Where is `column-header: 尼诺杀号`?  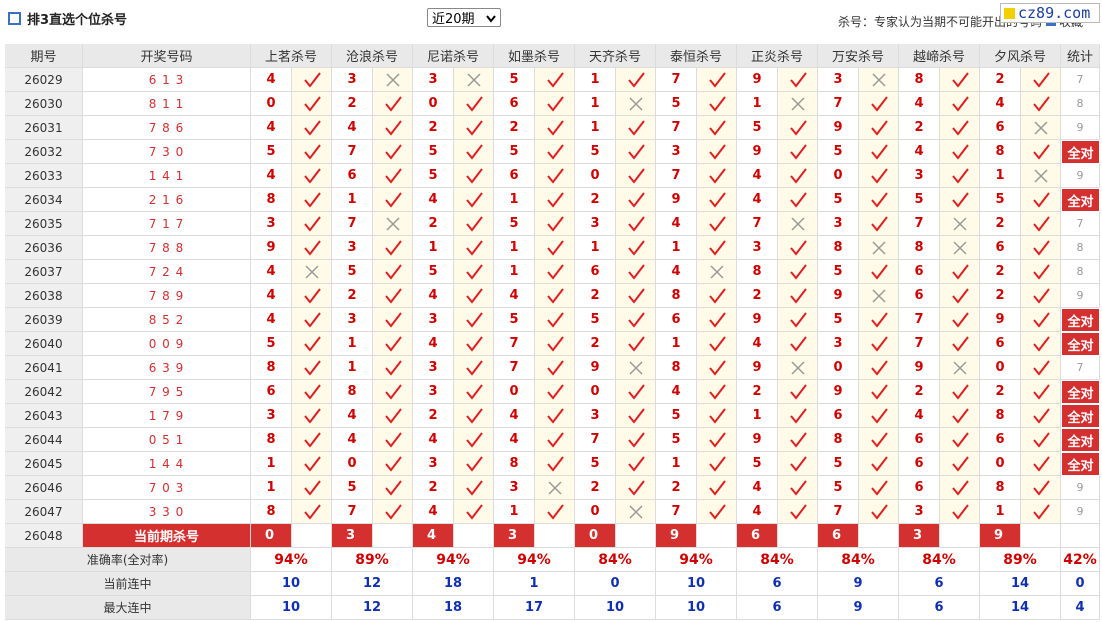
column-header: 尼诺杀号 is located at coordinates (453, 56).